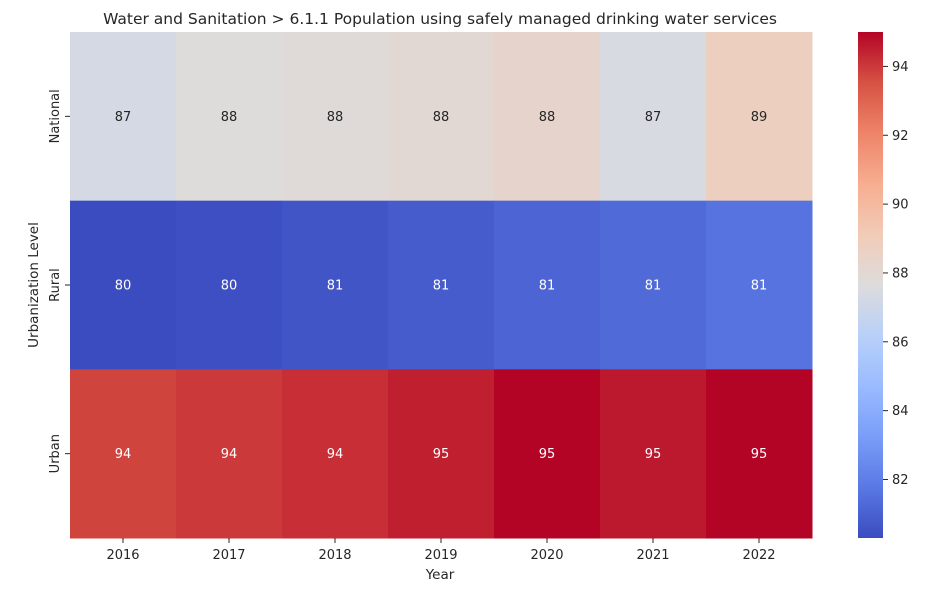  Describe the element at coordinates (900, 342) in the screenshot. I see `colorbar-tick-label: 86` at that location.